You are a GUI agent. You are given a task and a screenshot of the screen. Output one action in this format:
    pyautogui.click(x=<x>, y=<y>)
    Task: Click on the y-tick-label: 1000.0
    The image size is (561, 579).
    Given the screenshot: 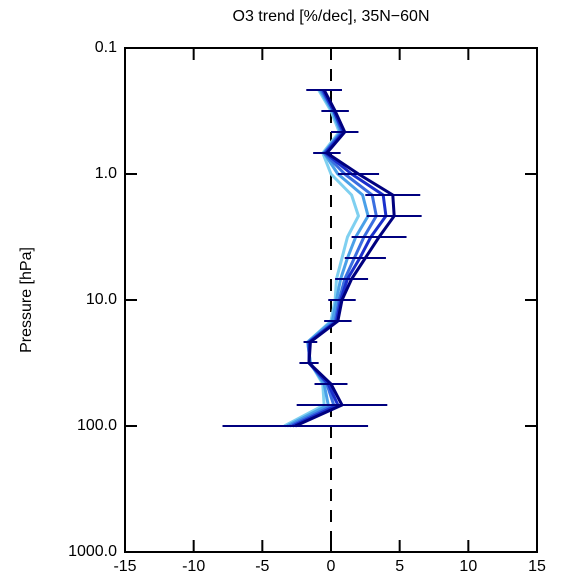 What is the action you would take?
    pyautogui.click(x=92, y=551)
    